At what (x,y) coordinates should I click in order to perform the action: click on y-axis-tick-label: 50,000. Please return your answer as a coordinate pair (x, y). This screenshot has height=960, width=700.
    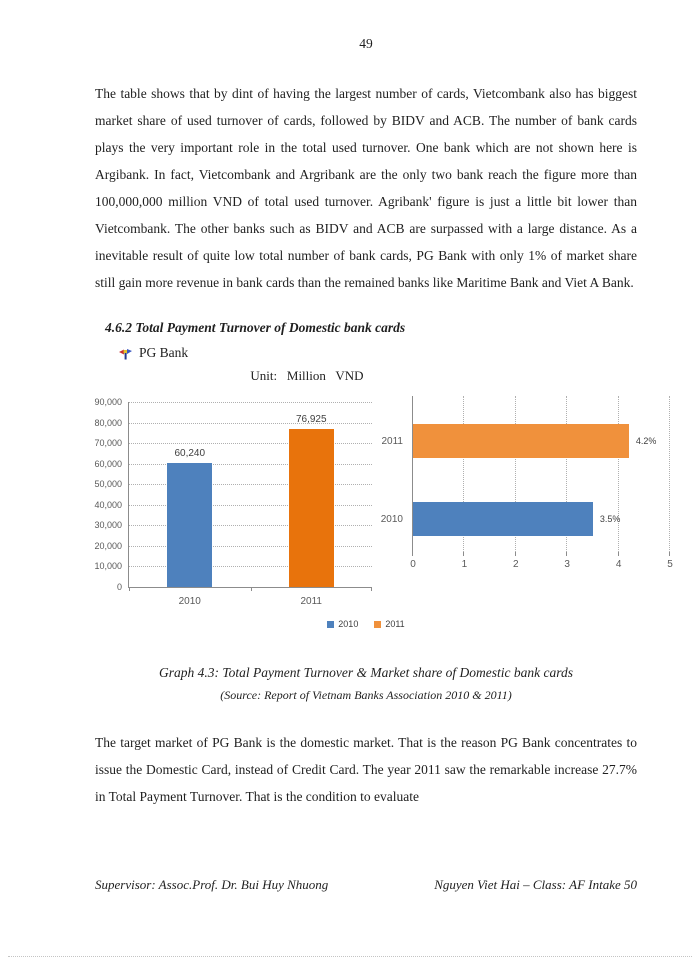
    Looking at the image, I should click on (108, 484).